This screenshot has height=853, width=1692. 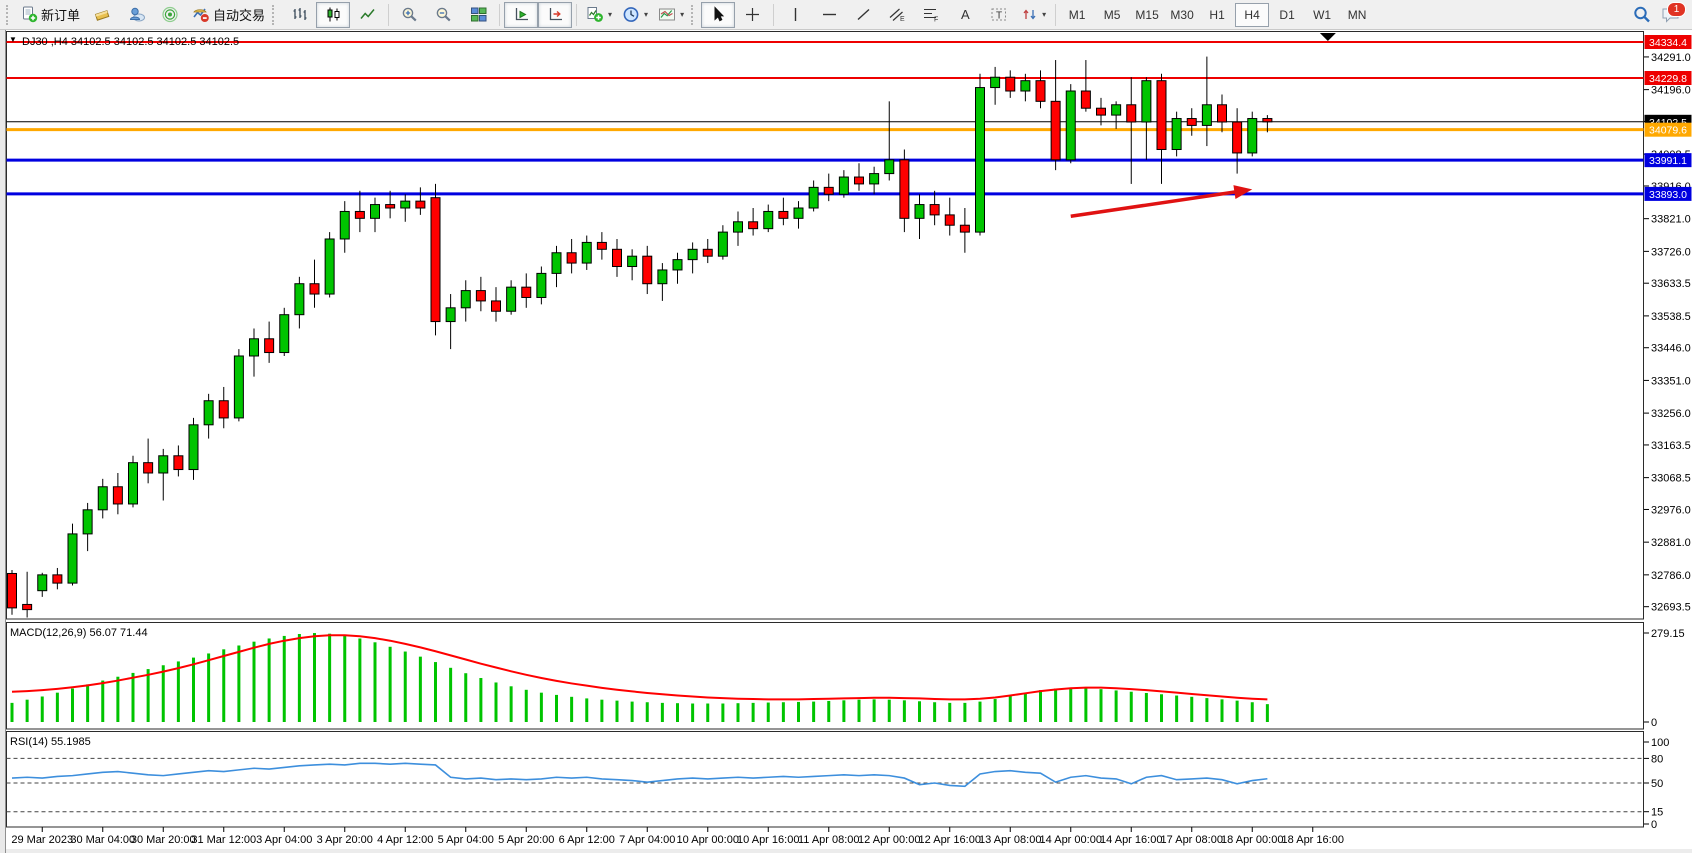 I want to click on time-axis-label: 10 Apr 16:00, so click(x=768, y=840).